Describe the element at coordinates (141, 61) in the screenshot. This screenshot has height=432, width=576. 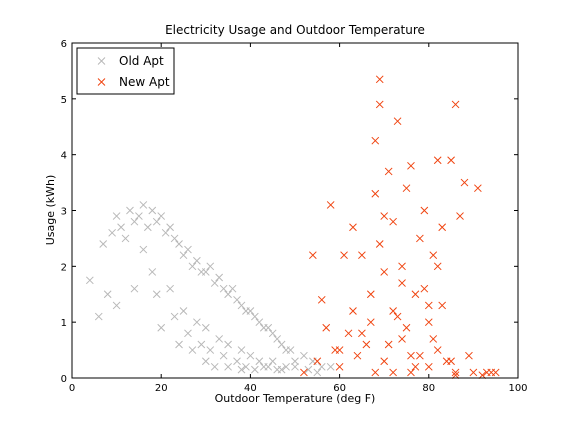
I see `legend-label: Old Apt` at that location.